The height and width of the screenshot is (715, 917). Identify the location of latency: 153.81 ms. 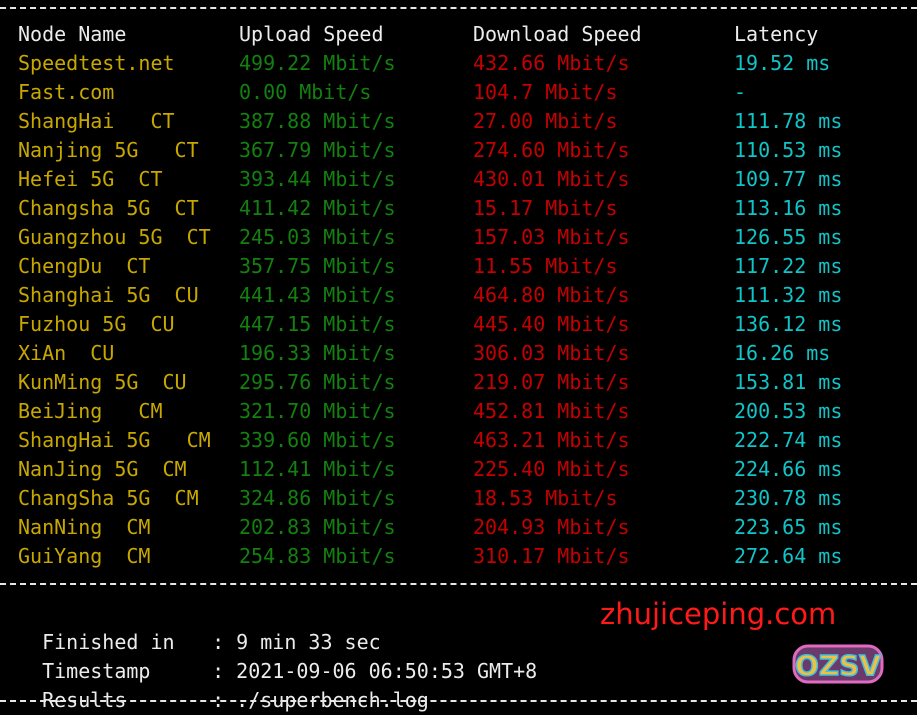
(788, 382).